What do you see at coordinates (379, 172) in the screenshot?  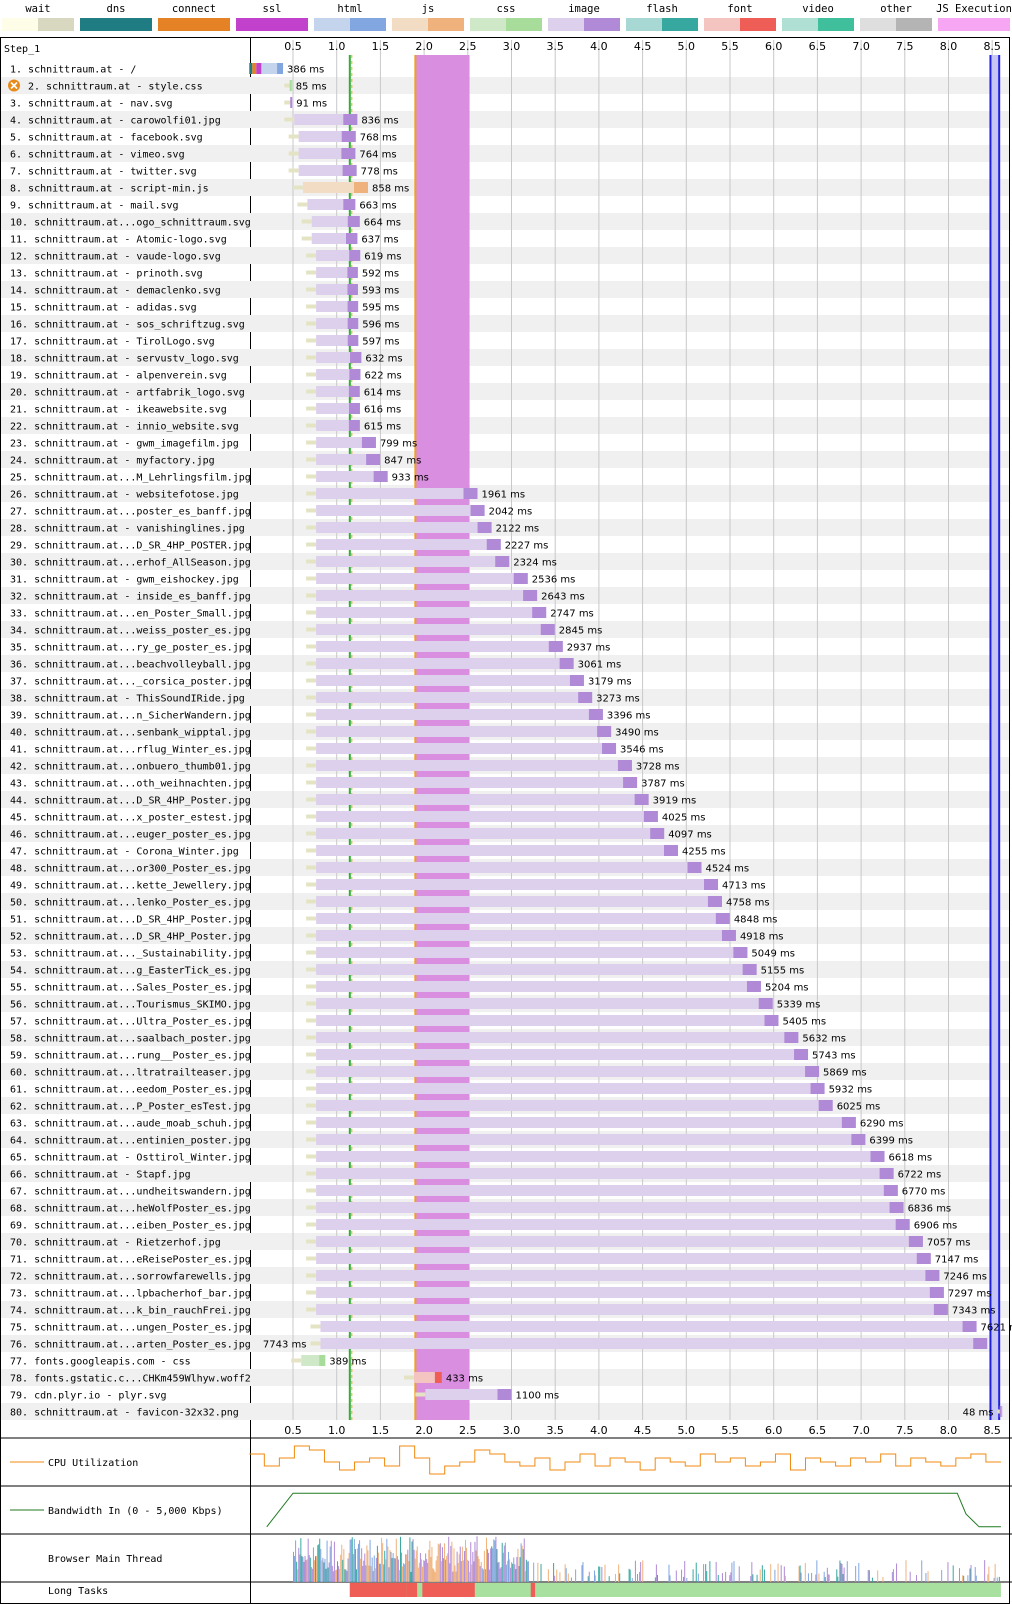 I see `request-duration: 778 ms` at bounding box center [379, 172].